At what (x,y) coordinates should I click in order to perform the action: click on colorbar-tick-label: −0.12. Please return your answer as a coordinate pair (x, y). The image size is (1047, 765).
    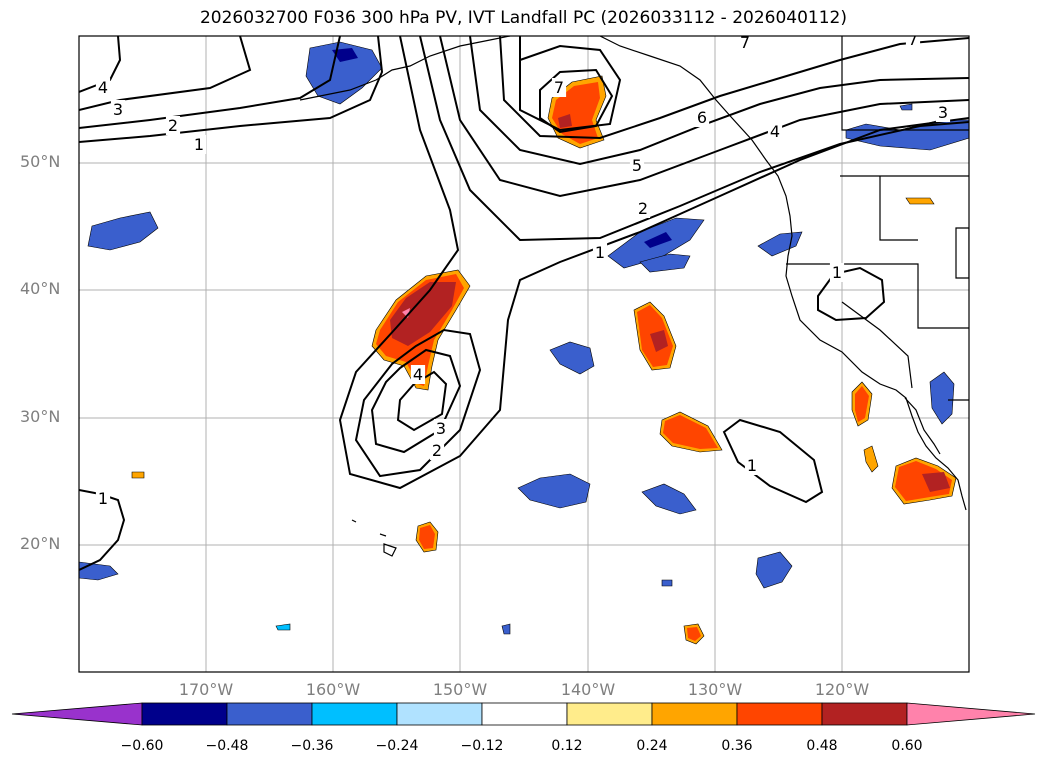
    Looking at the image, I should click on (482, 746).